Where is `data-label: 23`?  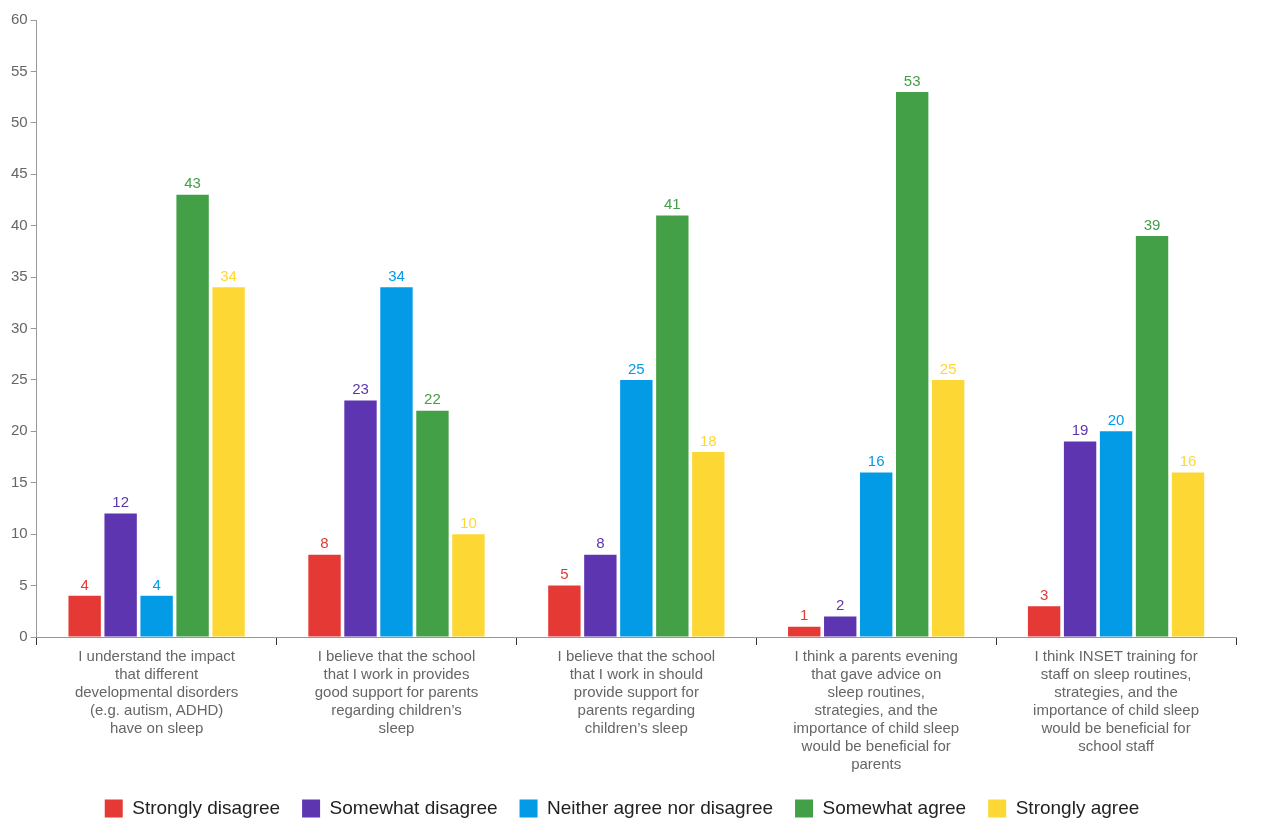
data-label: 23 is located at coordinates (360, 389).